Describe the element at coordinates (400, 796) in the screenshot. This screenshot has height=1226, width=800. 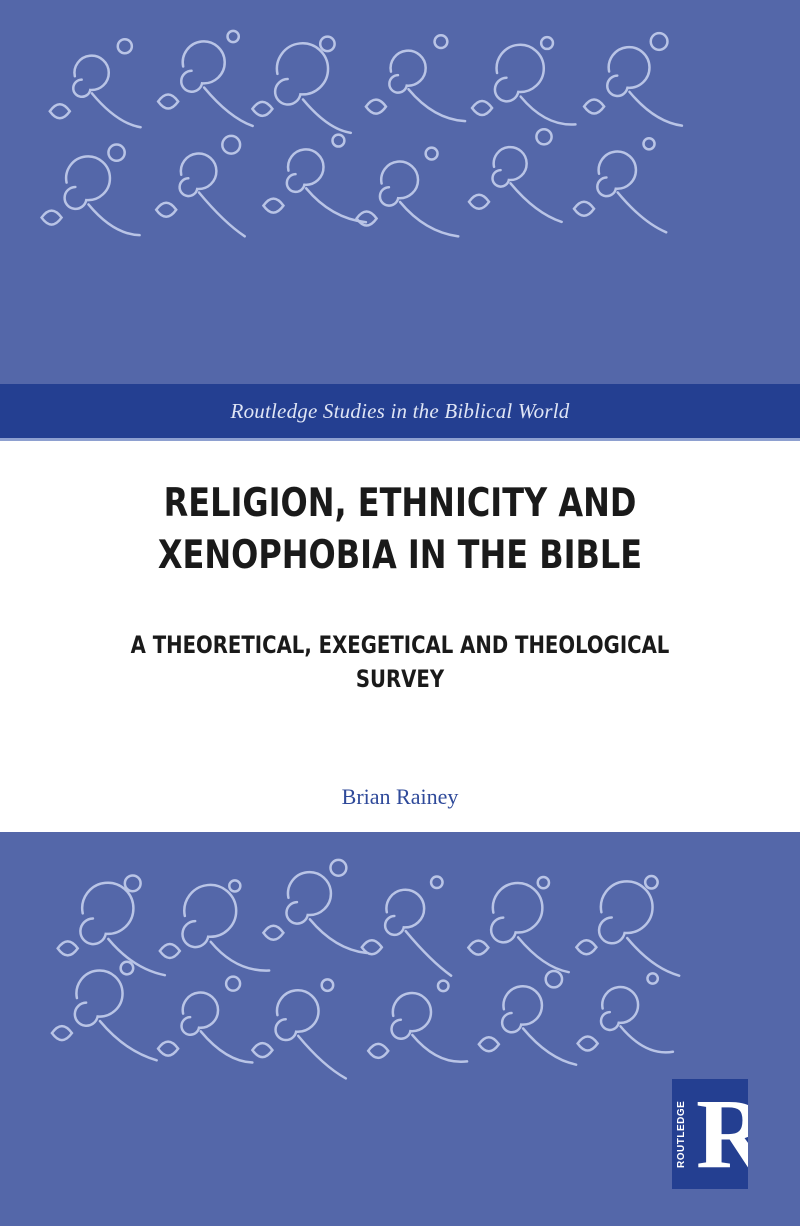
I see `author-name: Brian Rainey` at that location.